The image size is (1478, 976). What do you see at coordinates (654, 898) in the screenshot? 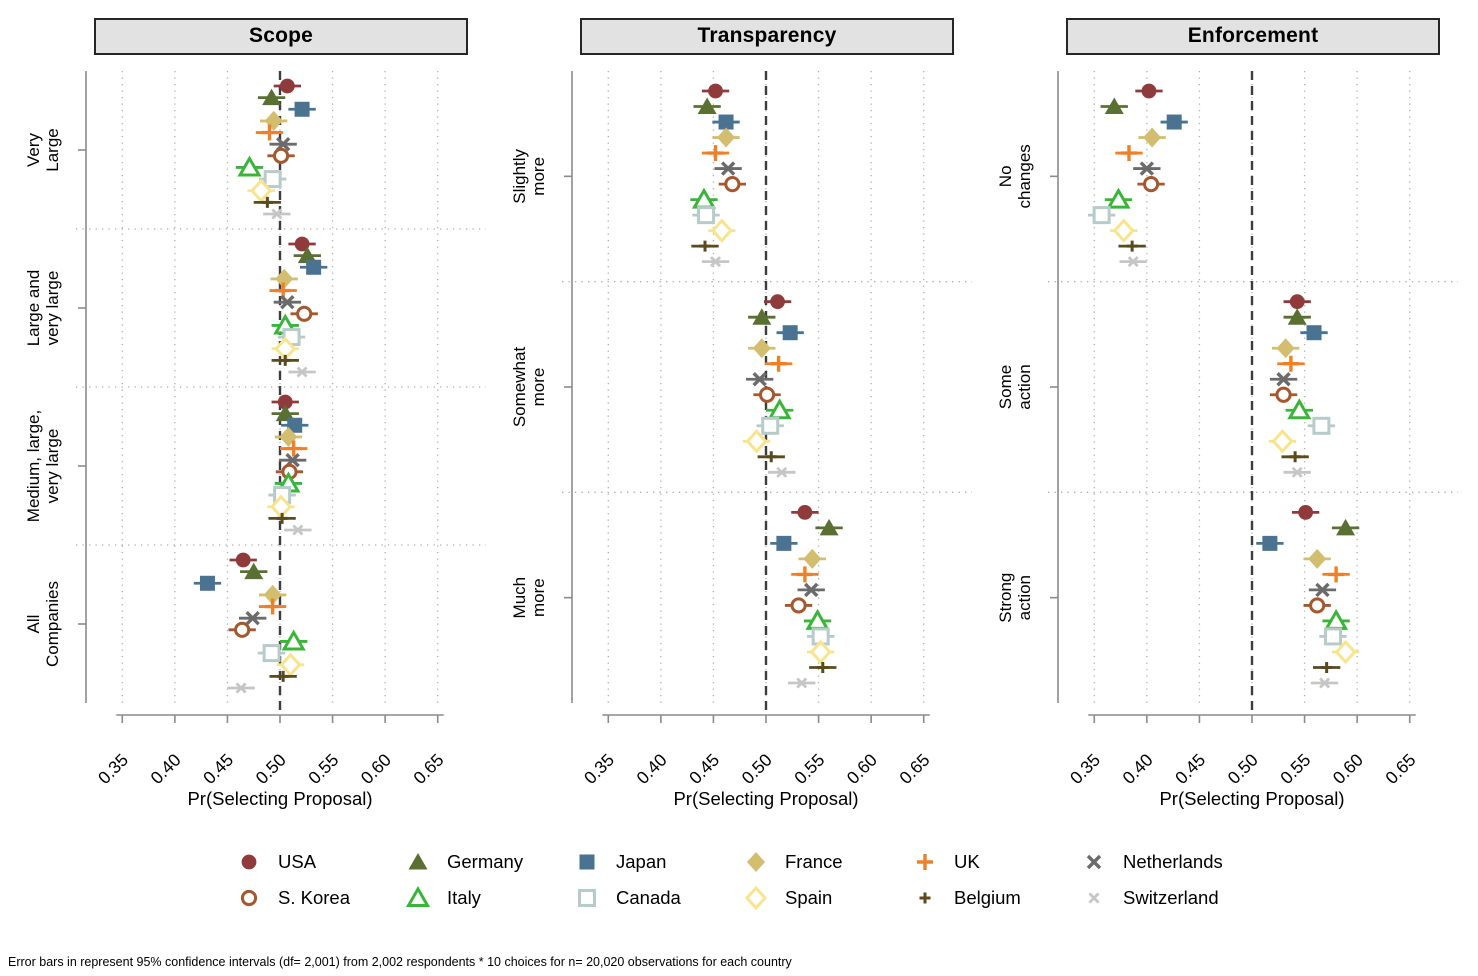
I see `legend-item-canada: Canada` at bounding box center [654, 898].